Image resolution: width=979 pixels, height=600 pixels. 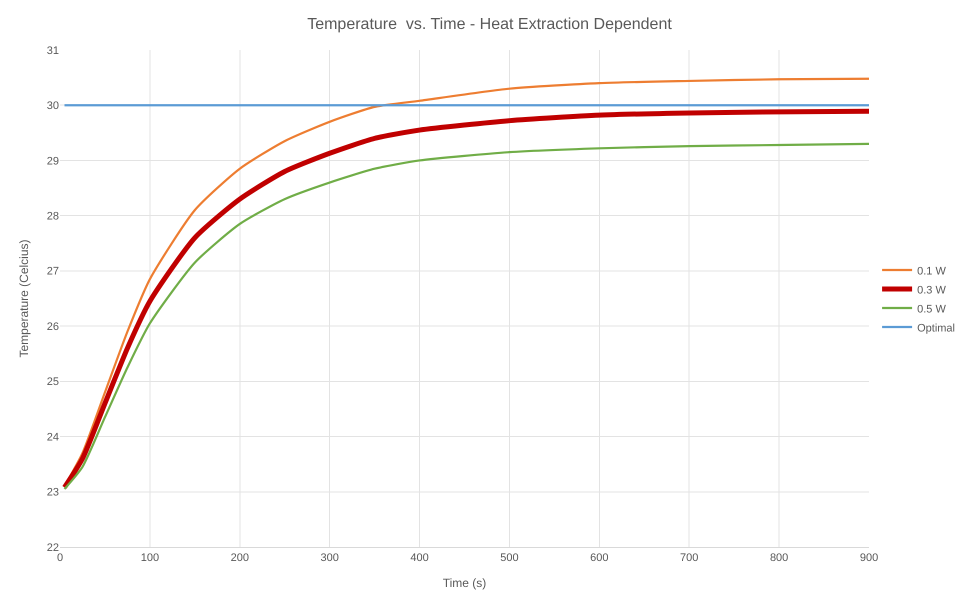 I want to click on y-tick-label: 31, so click(x=52, y=50).